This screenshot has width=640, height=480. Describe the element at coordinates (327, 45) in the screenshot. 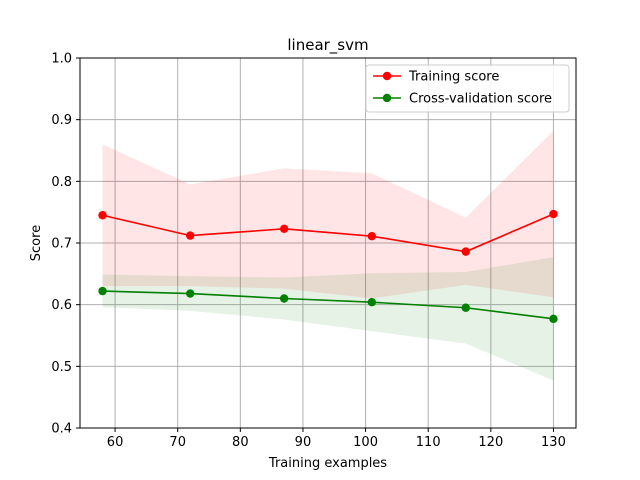

I see `chart-title: linear_svm` at that location.